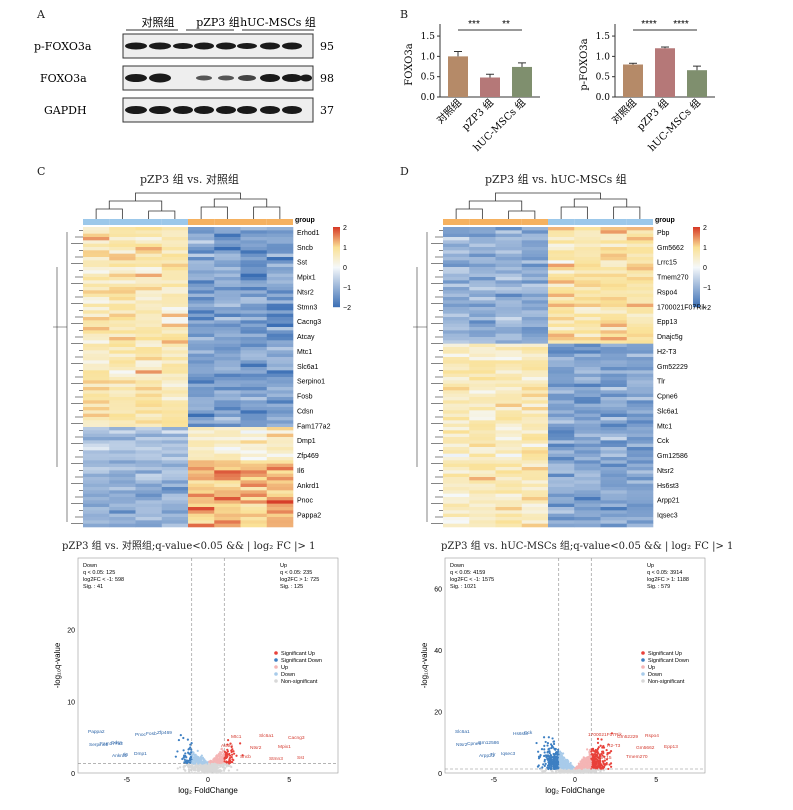 Image resolution: width=793 pixels, height=810 pixels. Describe the element at coordinates (424, 665) in the screenshot. I see `volcano-ylabel: -log₁₀q-value` at that location.